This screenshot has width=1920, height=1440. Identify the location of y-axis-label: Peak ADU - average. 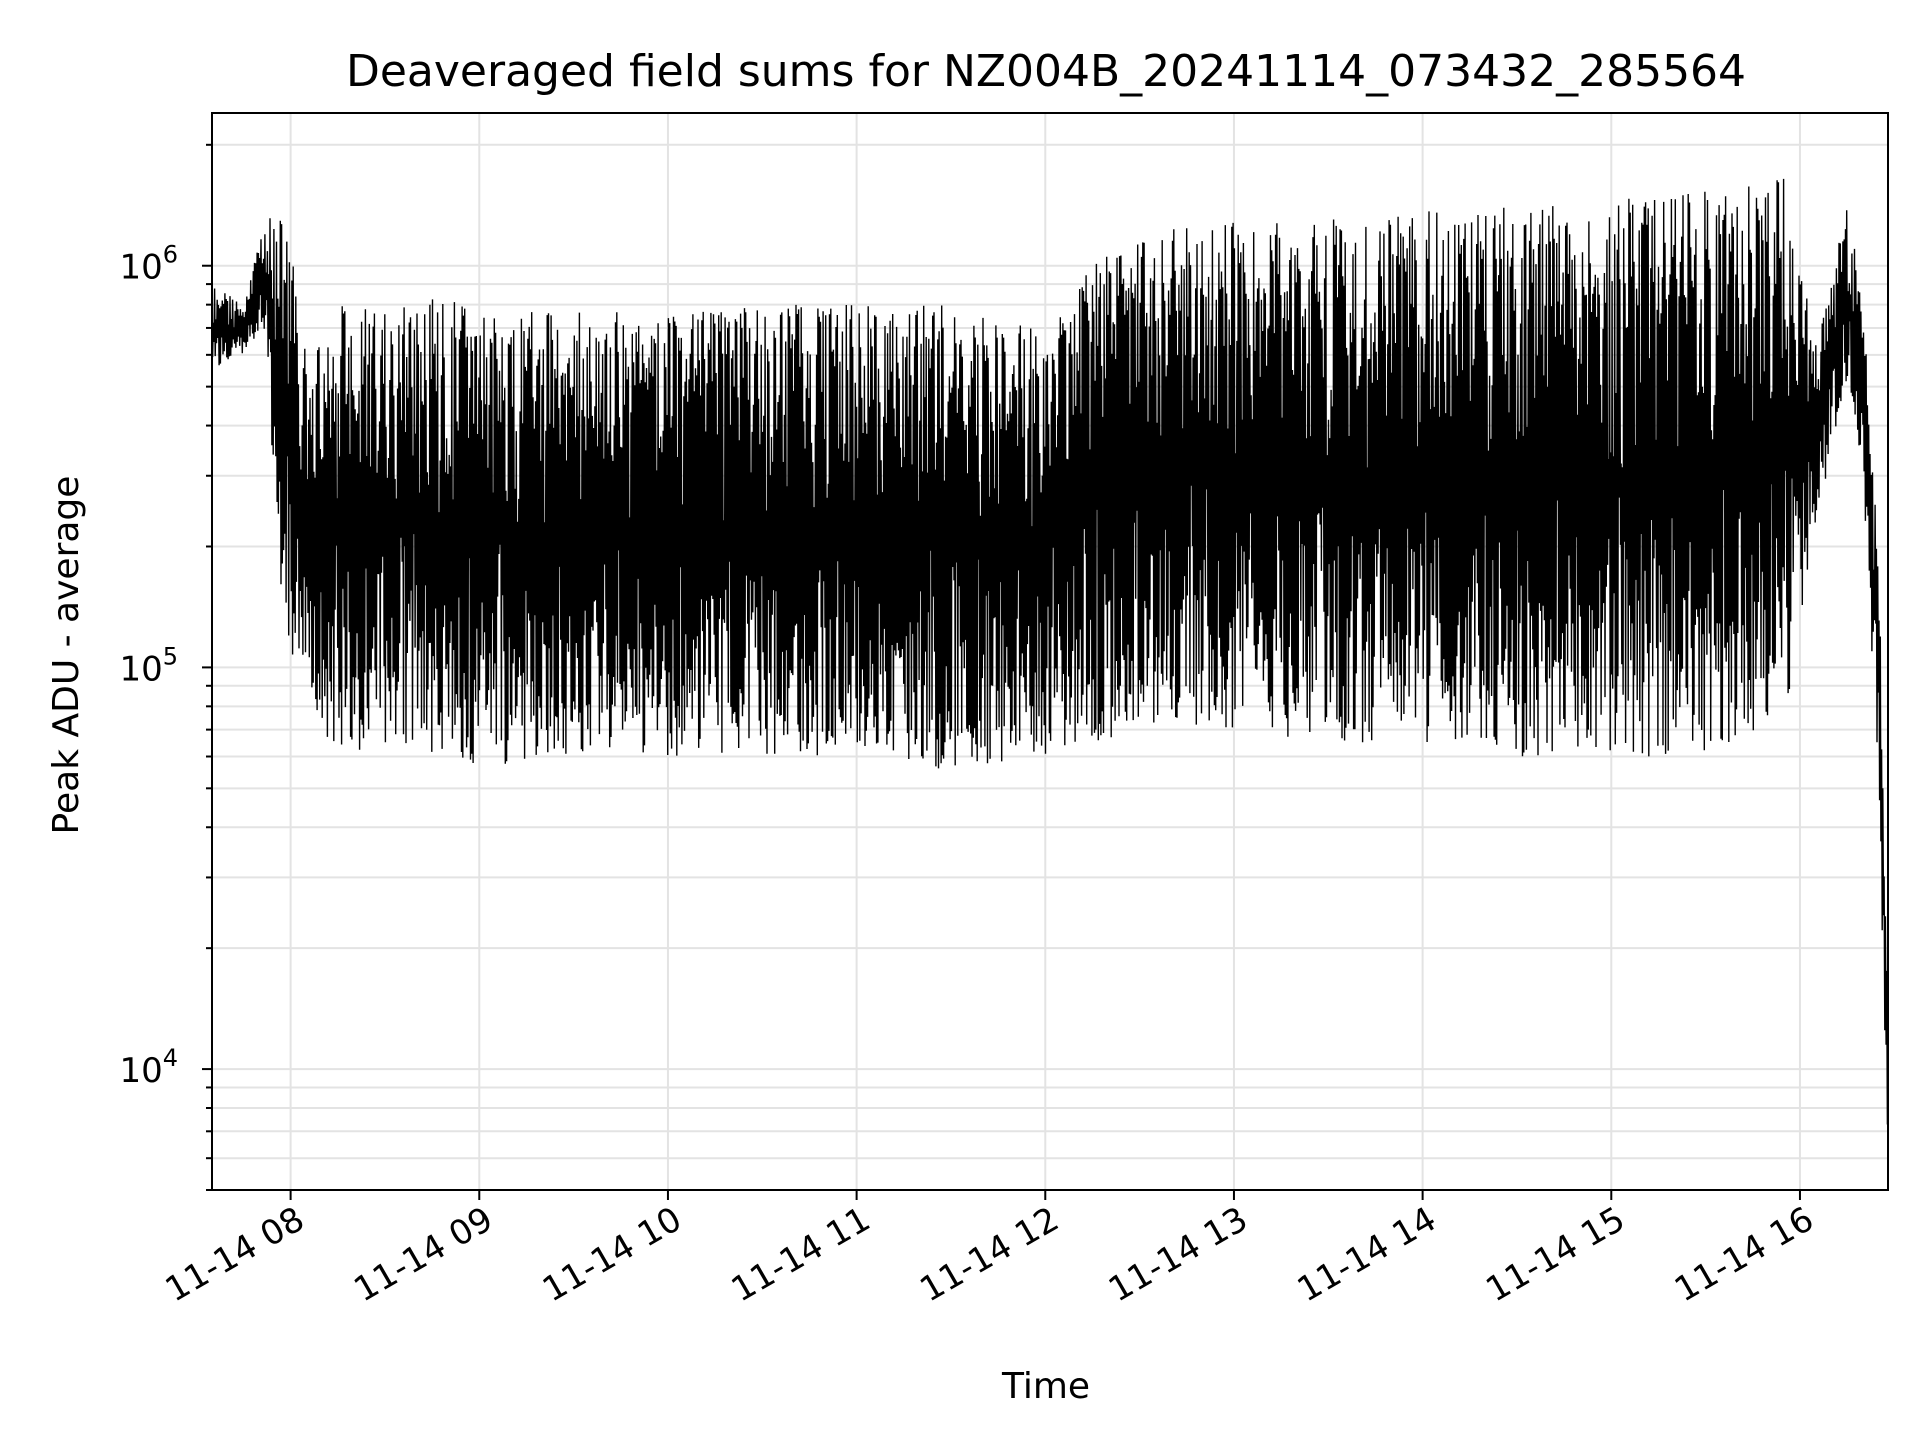
(66, 655).